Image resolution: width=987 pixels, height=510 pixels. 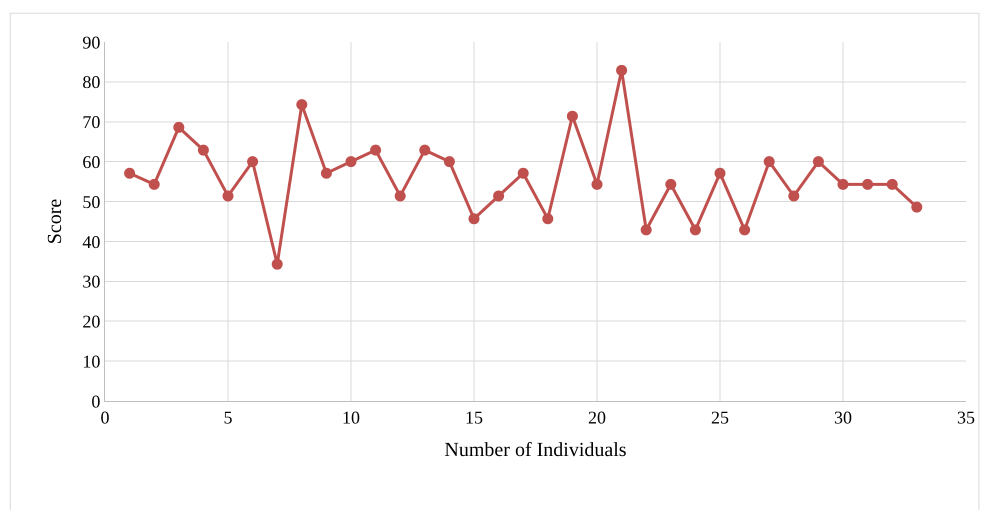 I want to click on y-tick-label: 40, so click(x=91, y=242).